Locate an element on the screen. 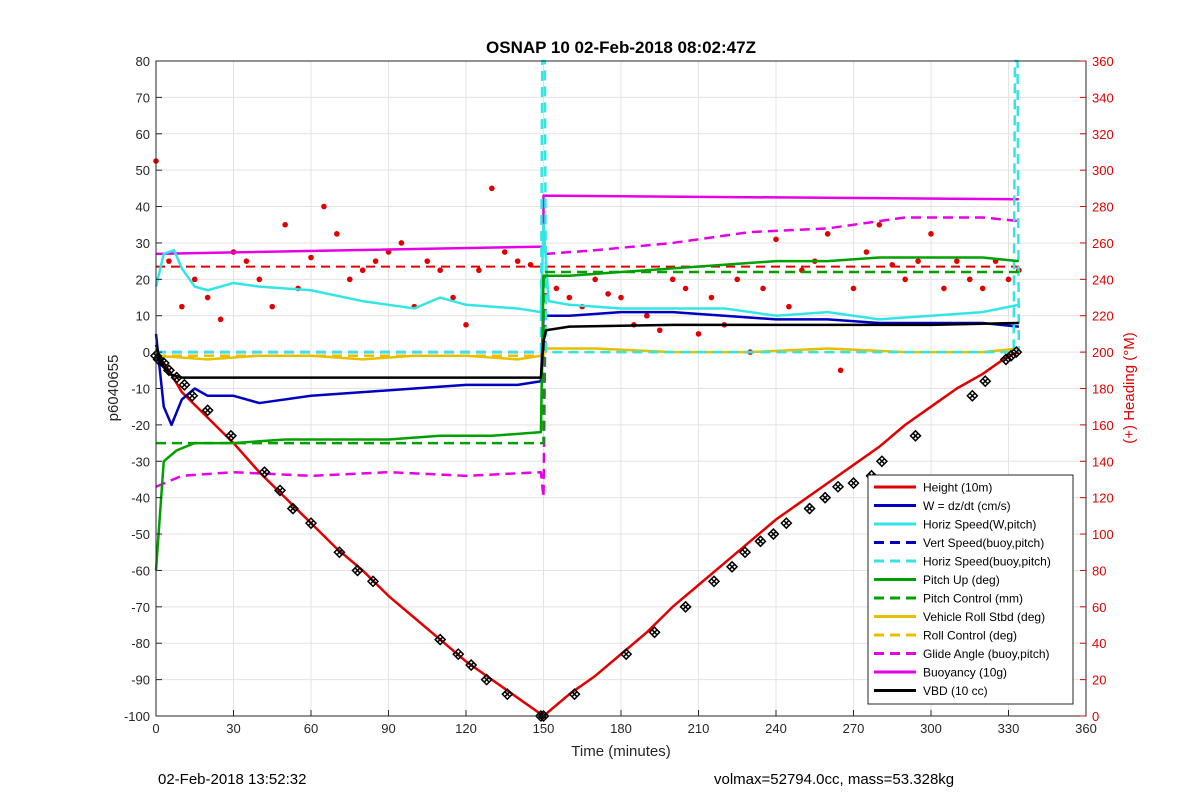 This screenshot has width=1200, height=804. right-tick-label: 20 is located at coordinates (1099, 680).